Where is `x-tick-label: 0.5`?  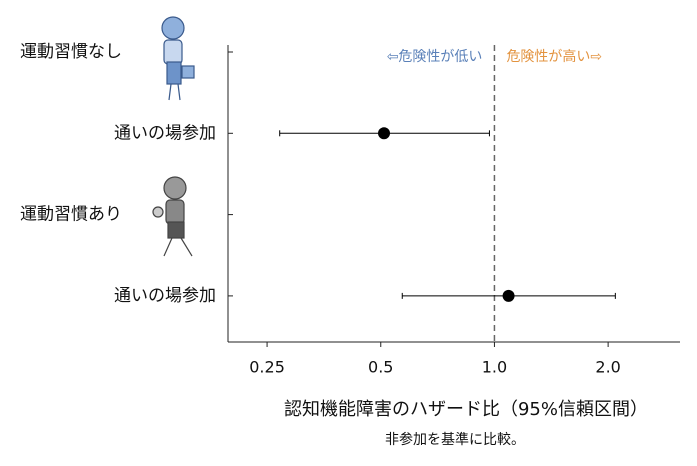
x-tick-label: 0.5 is located at coordinates (380, 367).